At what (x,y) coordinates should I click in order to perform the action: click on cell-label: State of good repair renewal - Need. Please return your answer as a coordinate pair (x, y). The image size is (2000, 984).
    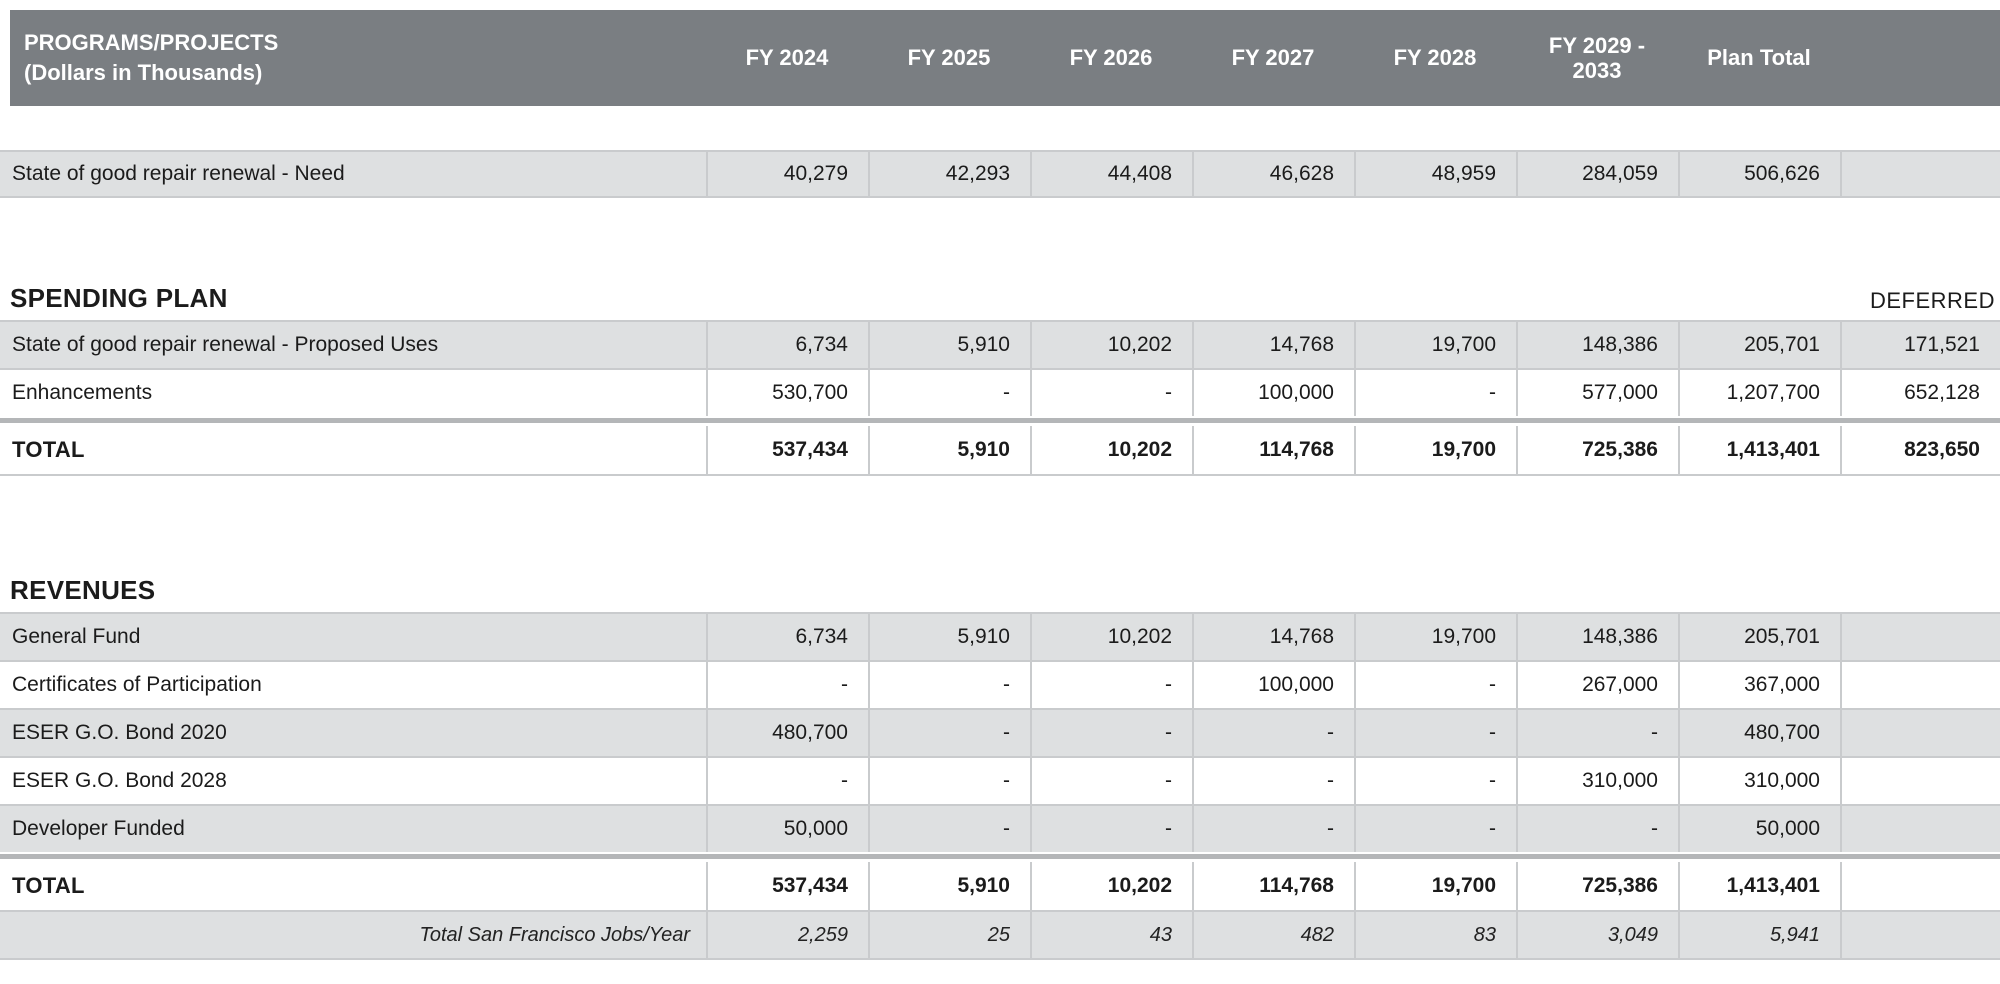
    Looking at the image, I should click on (178, 173).